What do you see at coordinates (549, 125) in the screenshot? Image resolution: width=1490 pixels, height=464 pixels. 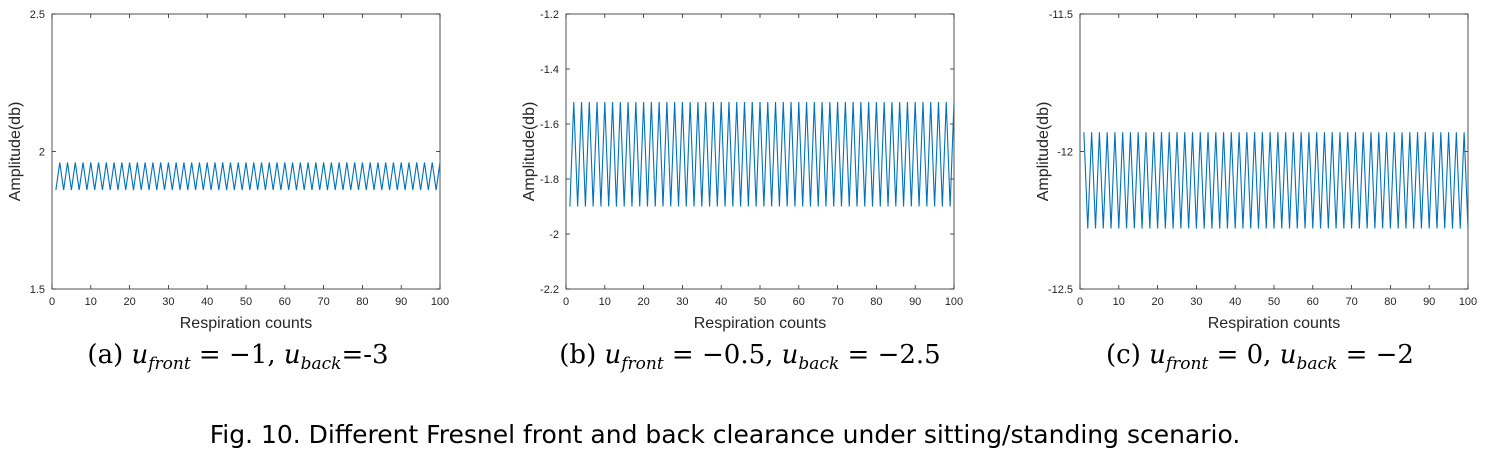 I see `y-tick-label: -1.6` at bounding box center [549, 125].